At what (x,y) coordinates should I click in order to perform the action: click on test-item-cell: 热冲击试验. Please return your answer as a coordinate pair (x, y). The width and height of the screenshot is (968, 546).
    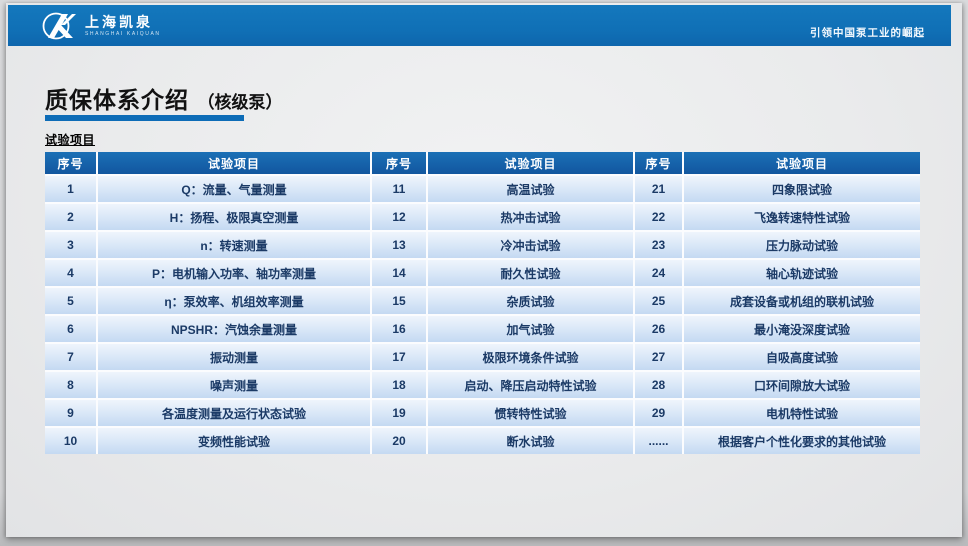
    Looking at the image, I should click on (530, 217).